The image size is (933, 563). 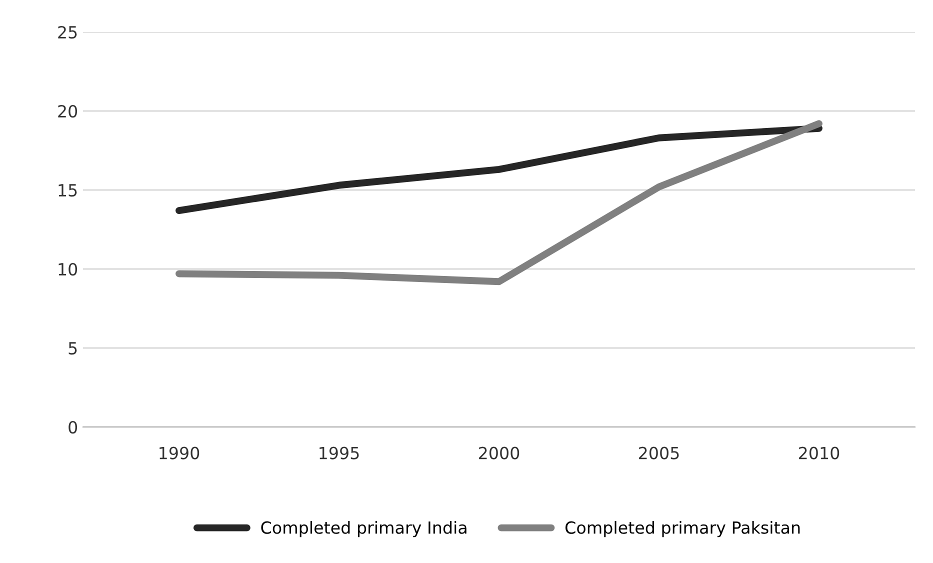 What do you see at coordinates (659, 453) in the screenshot?
I see `x-tick-label: 2005` at bounding box center [659, 453].